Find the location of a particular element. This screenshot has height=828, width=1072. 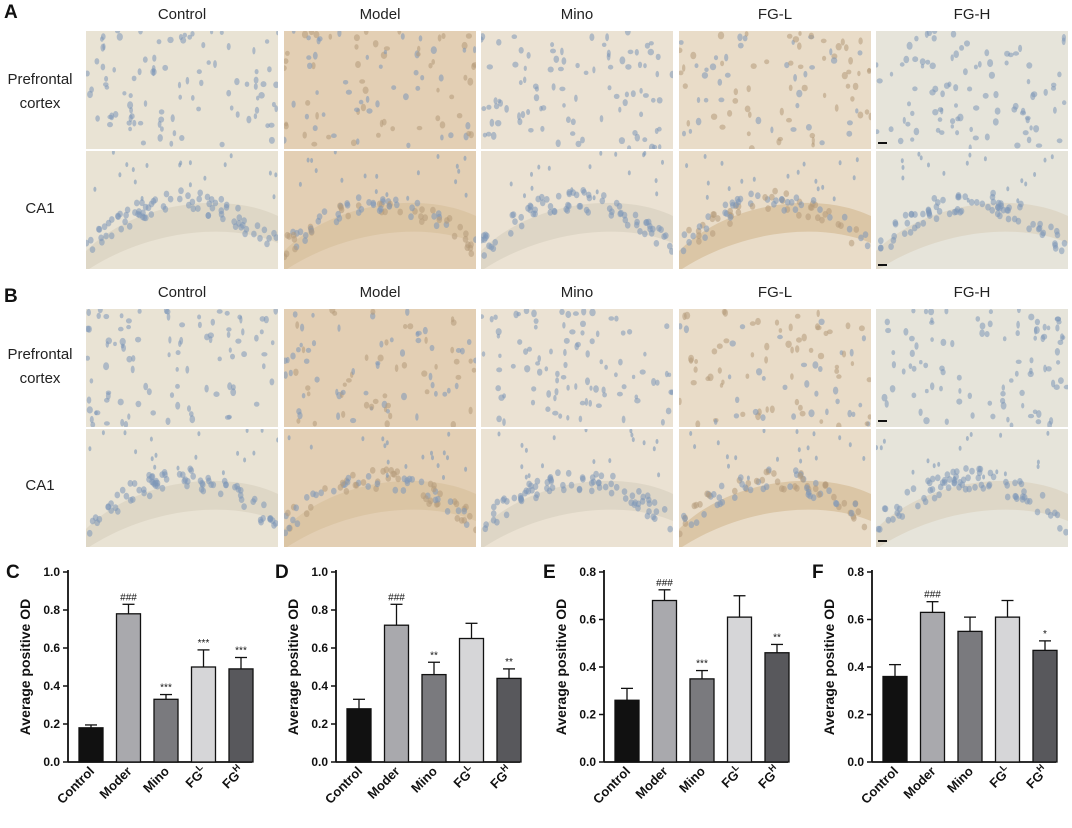

x-tick-label: FGL is located at coordinates (195, 776).